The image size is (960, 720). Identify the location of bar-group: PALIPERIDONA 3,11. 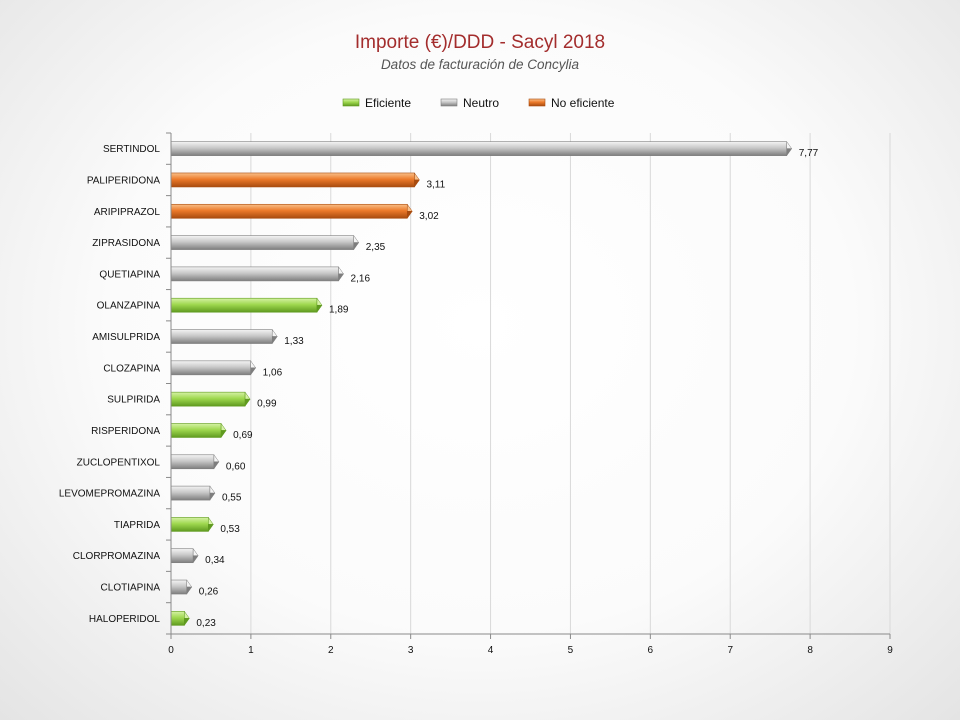
(266, 181).